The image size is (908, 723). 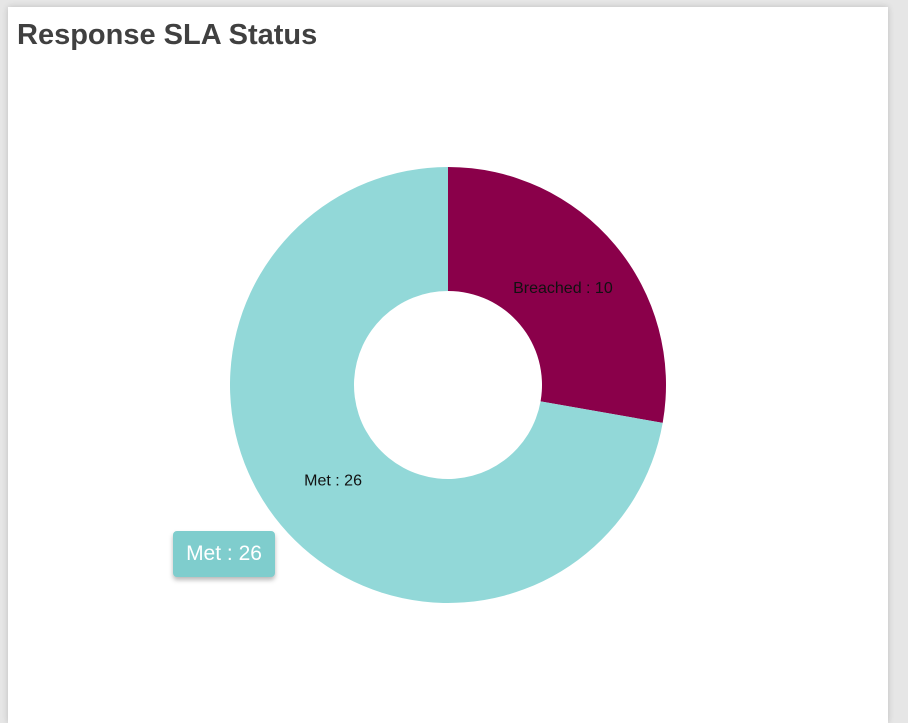 What do you see at coordinates (333, 481) in the screenshot?
I see `slice-label-met: Met : 26` at bounding box center [333, 481].